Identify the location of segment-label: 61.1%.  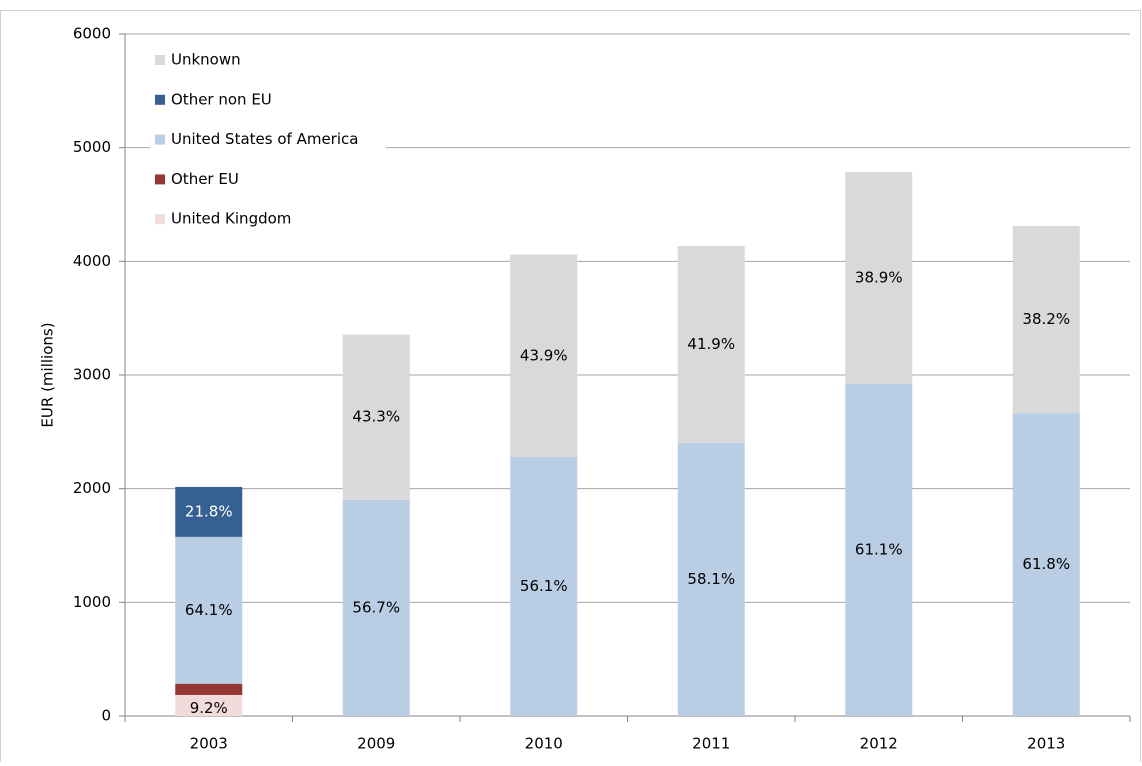
(879, 549).